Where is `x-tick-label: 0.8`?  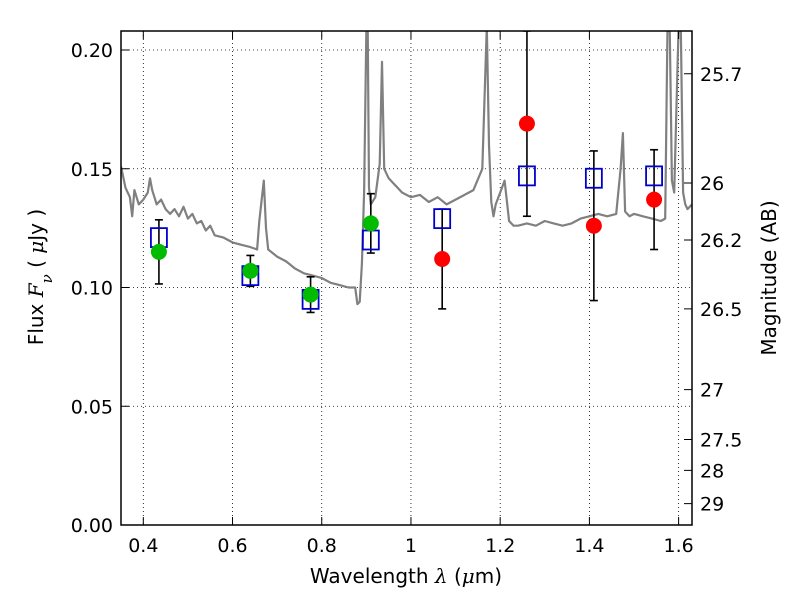
x-tick-label: 0.8 is located at coordinates (322, 546).